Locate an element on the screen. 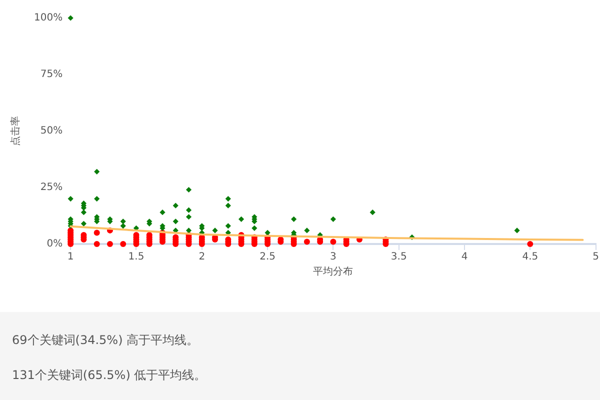 Image resolution: width=600 pixels, height=400 pixels. x-tick-label: 2.5 is located at coordinates (268, 257).